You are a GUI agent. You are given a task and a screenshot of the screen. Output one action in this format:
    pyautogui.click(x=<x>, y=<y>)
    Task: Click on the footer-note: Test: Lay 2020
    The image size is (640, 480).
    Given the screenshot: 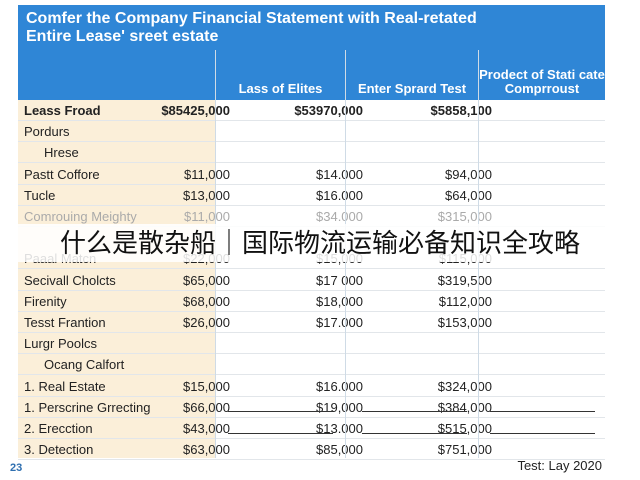 What is the action you would take?
    pyautogui.click(x=559, y=465)
    